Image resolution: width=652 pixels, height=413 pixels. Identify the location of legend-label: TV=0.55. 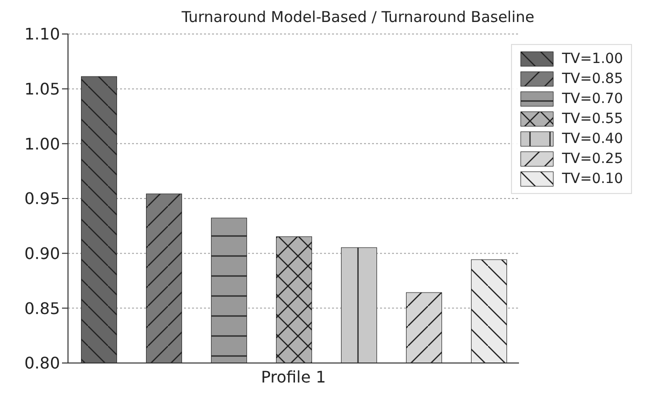
(592, 119).